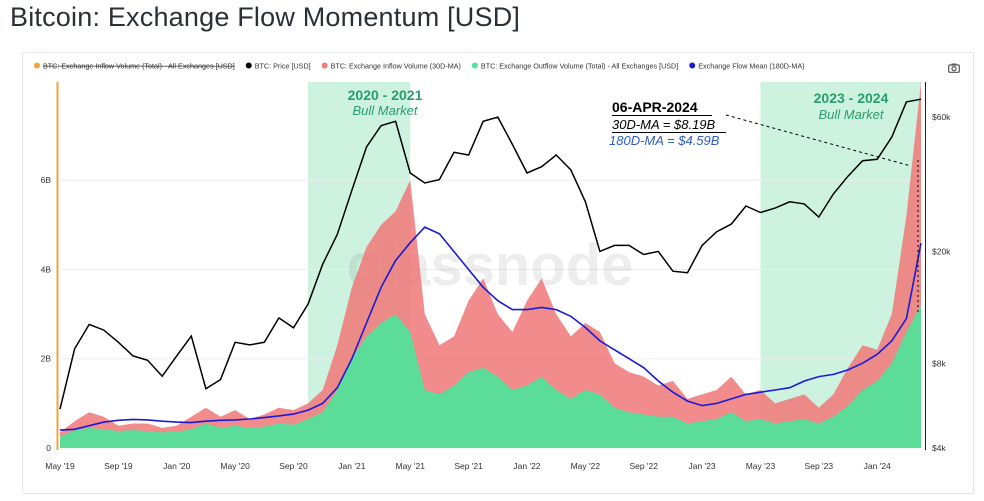  Describe the element at coordinates (468, 466) in the screenshot. I see `x-tick-label: Sep '21` at that location.